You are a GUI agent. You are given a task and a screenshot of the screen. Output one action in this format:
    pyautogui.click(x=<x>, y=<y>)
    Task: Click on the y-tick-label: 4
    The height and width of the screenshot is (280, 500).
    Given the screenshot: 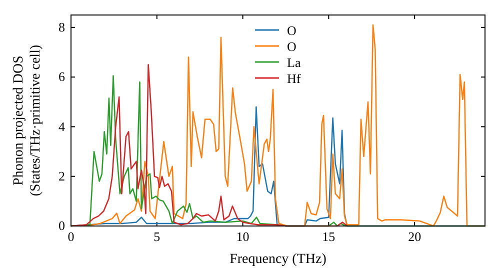 What is the action you would take?
    pyautogui.click(x=62, y=126)
    